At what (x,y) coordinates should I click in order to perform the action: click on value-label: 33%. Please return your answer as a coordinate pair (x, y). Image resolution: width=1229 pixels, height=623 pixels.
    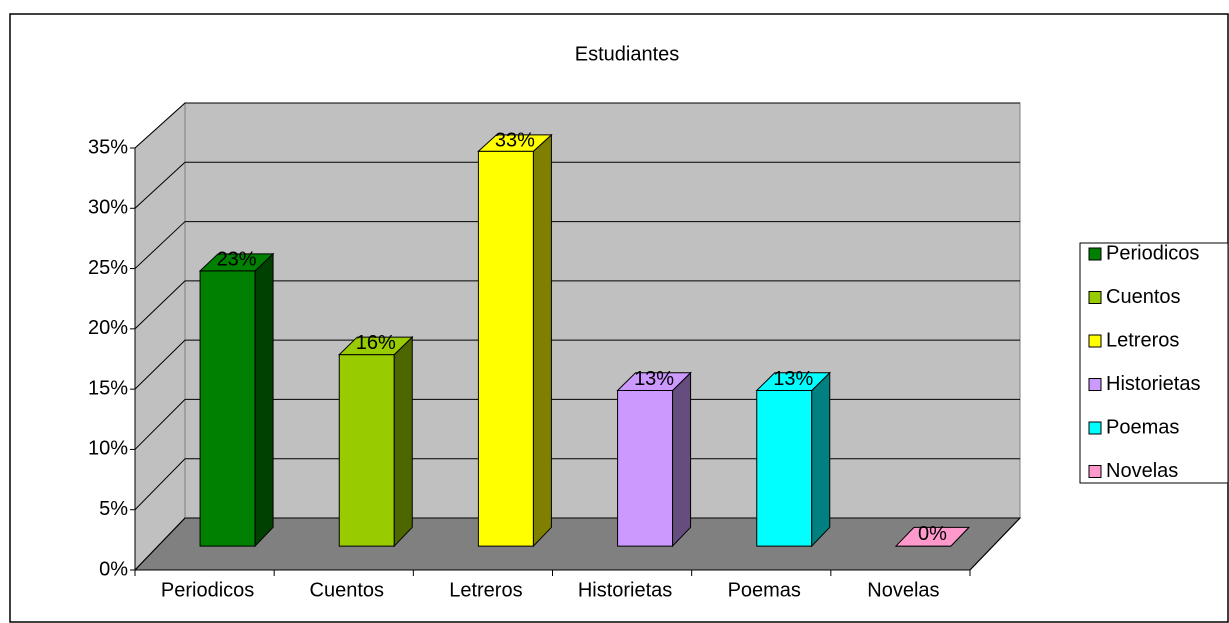
    Looking at the image, I should click on (515, 140).